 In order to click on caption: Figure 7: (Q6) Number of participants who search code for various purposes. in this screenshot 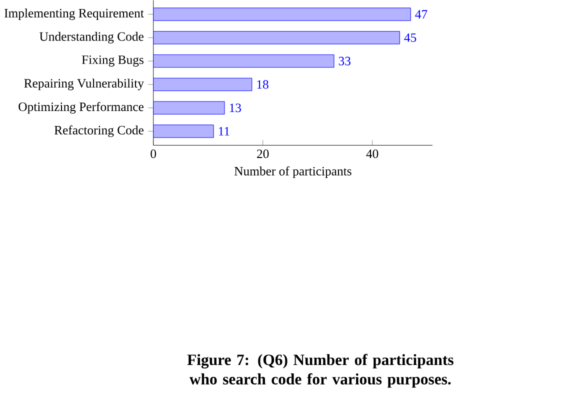, I will do `click(320, 371)`.